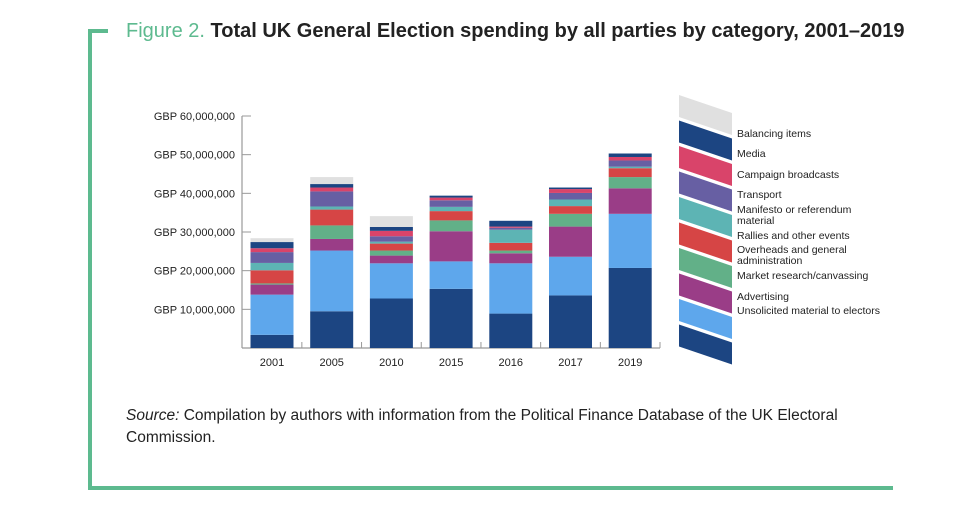  Describe the element at coordinates (194, 194) in the screenshot. I see `y-tick-label: GBP 40,000,000` at that location.